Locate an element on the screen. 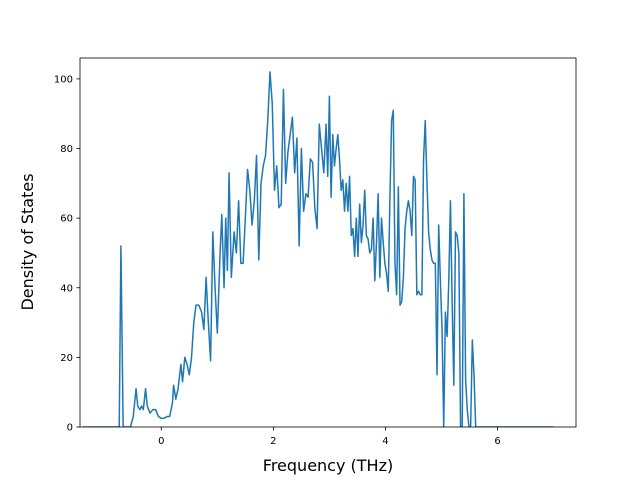  x-axis-label: Frequency (THz) is located at coordinates (328, 465).